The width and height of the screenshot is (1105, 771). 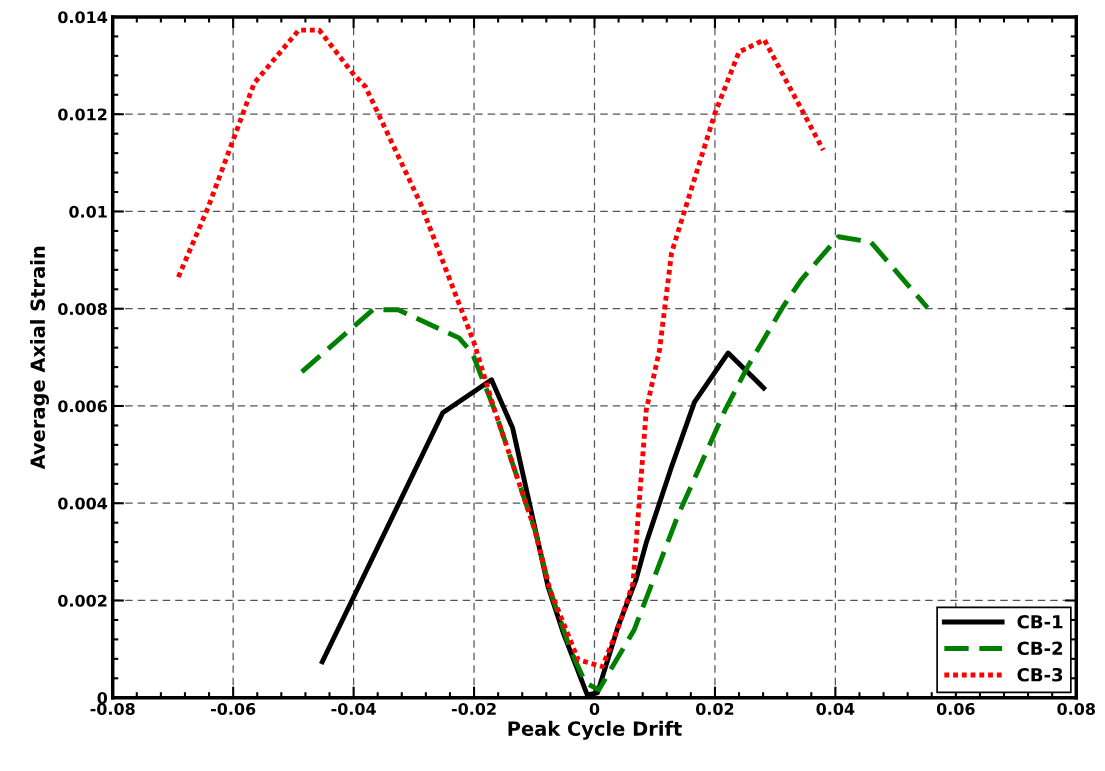 I want to click on y-tick-label: 0.006, so click(x=82, y=406).